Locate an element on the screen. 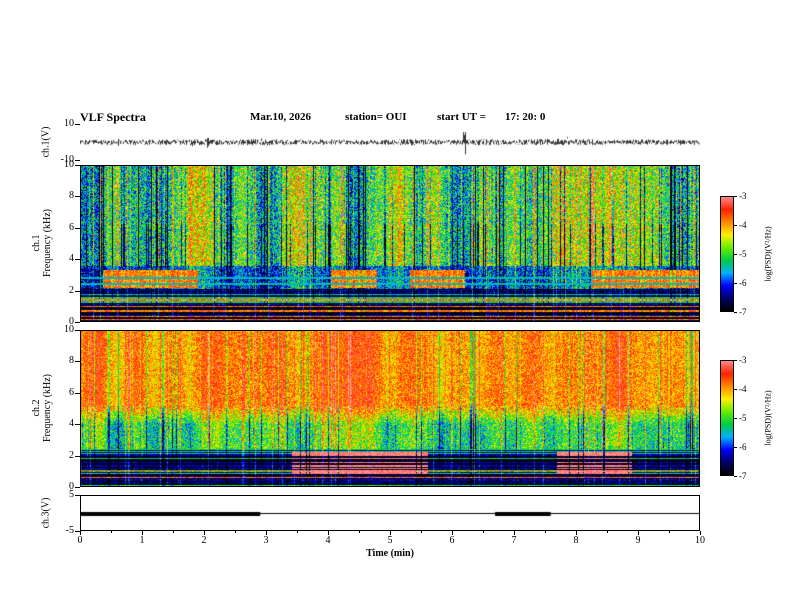 The height and width of the screenshot is (612, 792). x-tick-label: 5 is located at coordinates (390, 540).